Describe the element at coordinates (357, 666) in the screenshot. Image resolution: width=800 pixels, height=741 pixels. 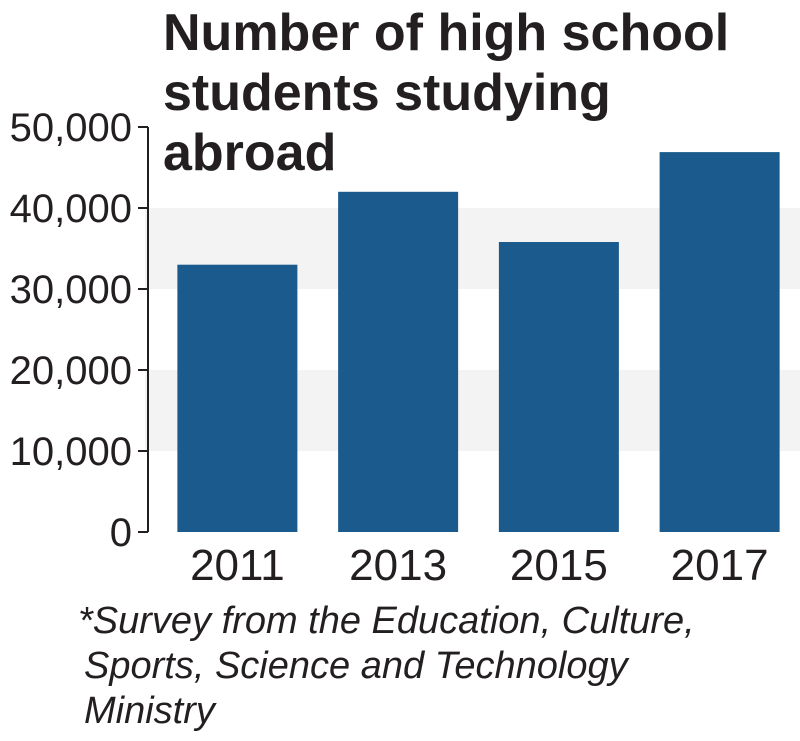
I see `source-note-line-2: Sports, Science and Technology` at that location.